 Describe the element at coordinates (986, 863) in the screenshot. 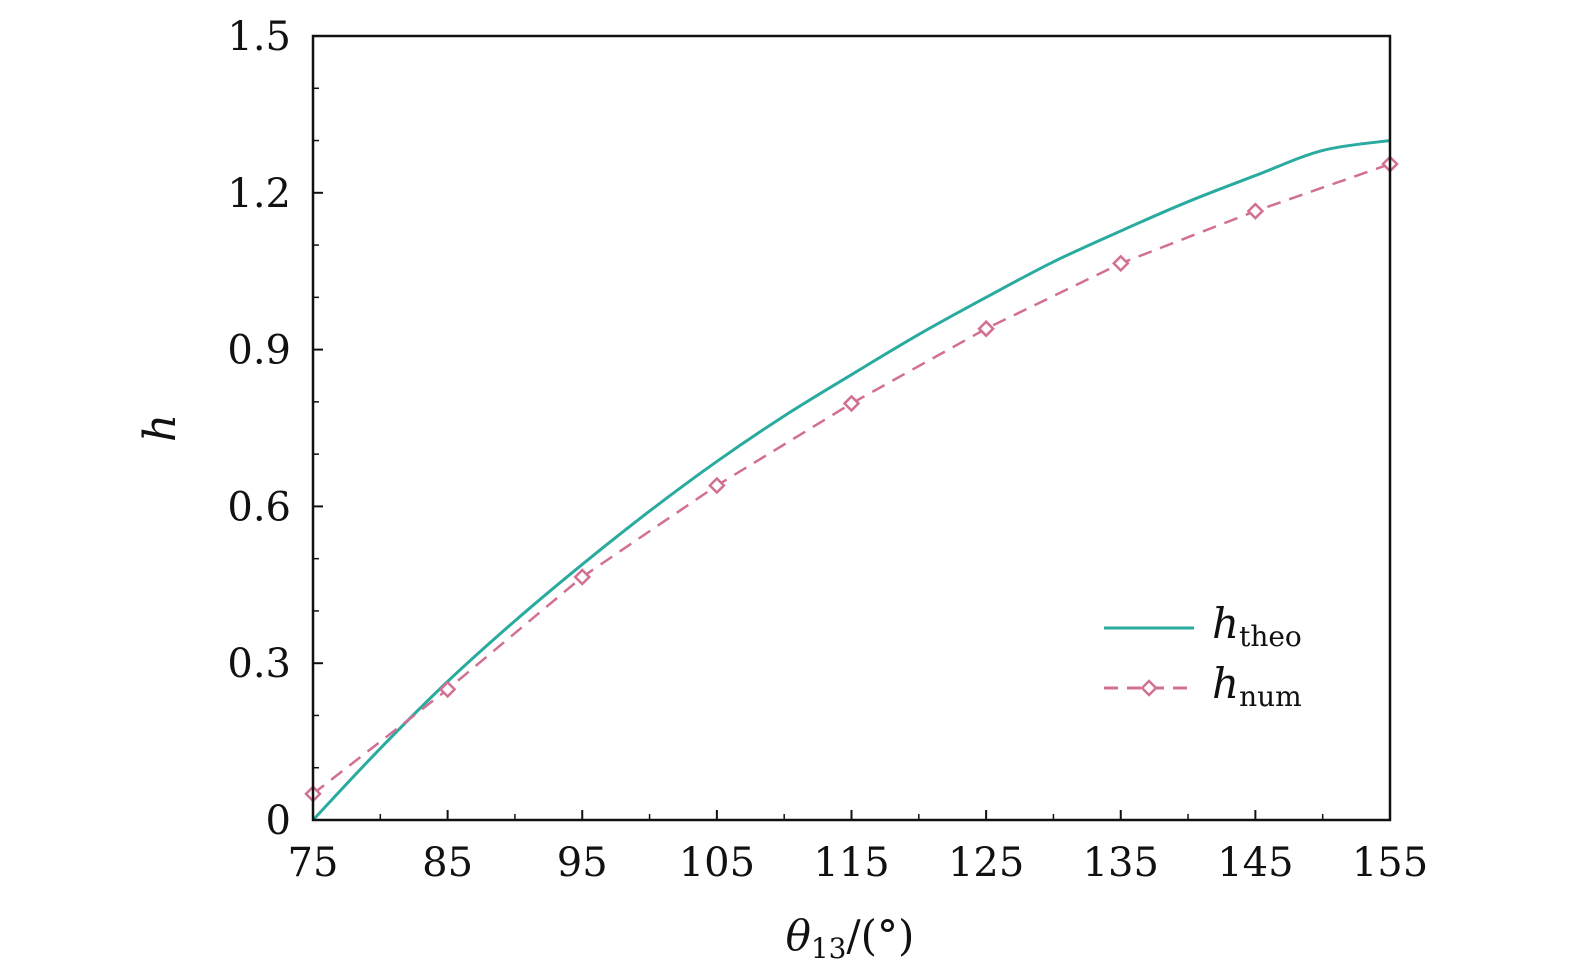

I see `x-tick-label: 125` at that location.